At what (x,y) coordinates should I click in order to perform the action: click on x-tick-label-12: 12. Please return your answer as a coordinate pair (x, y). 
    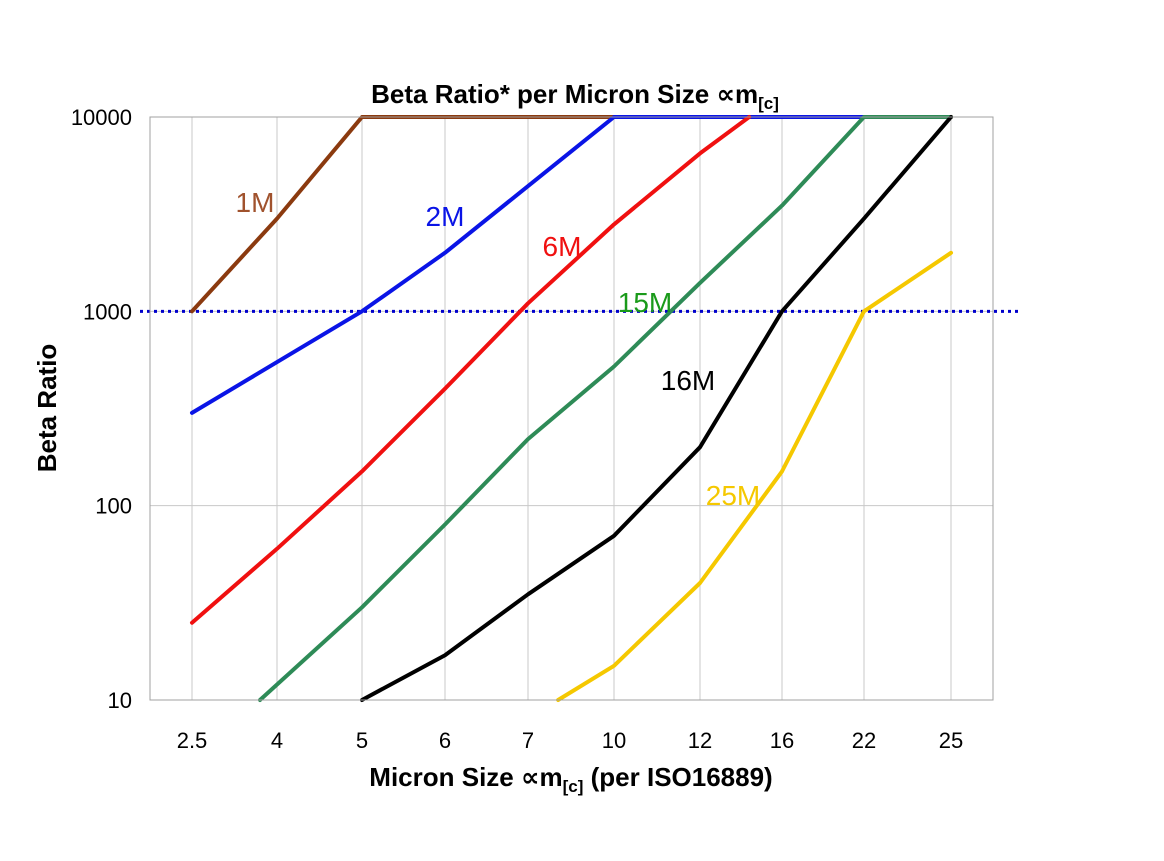
    Looking at the image, I should click on (700, 740).